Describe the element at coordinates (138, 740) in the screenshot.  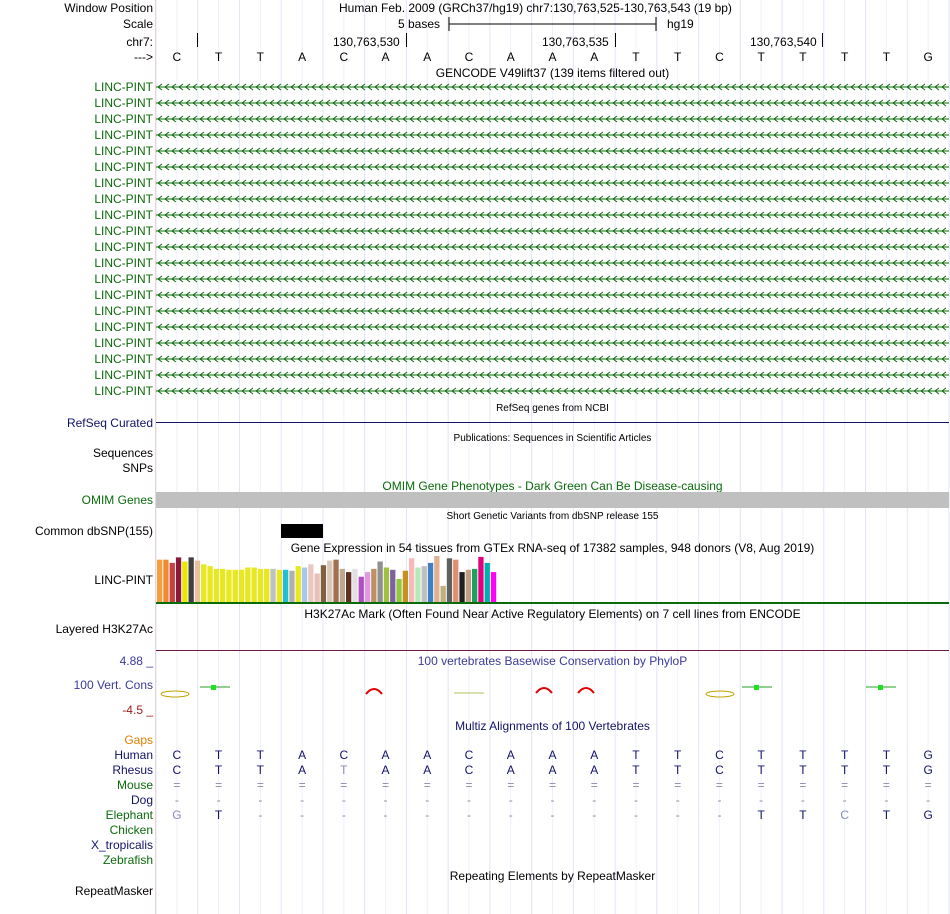
I see `multiz-gaps-label: Gaps` at that location.